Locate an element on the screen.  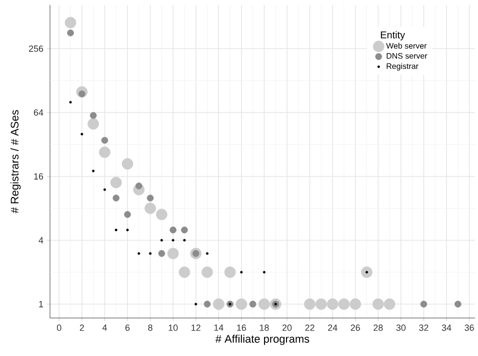
x-tick-label: 16 is located at coordinates (241, 327).